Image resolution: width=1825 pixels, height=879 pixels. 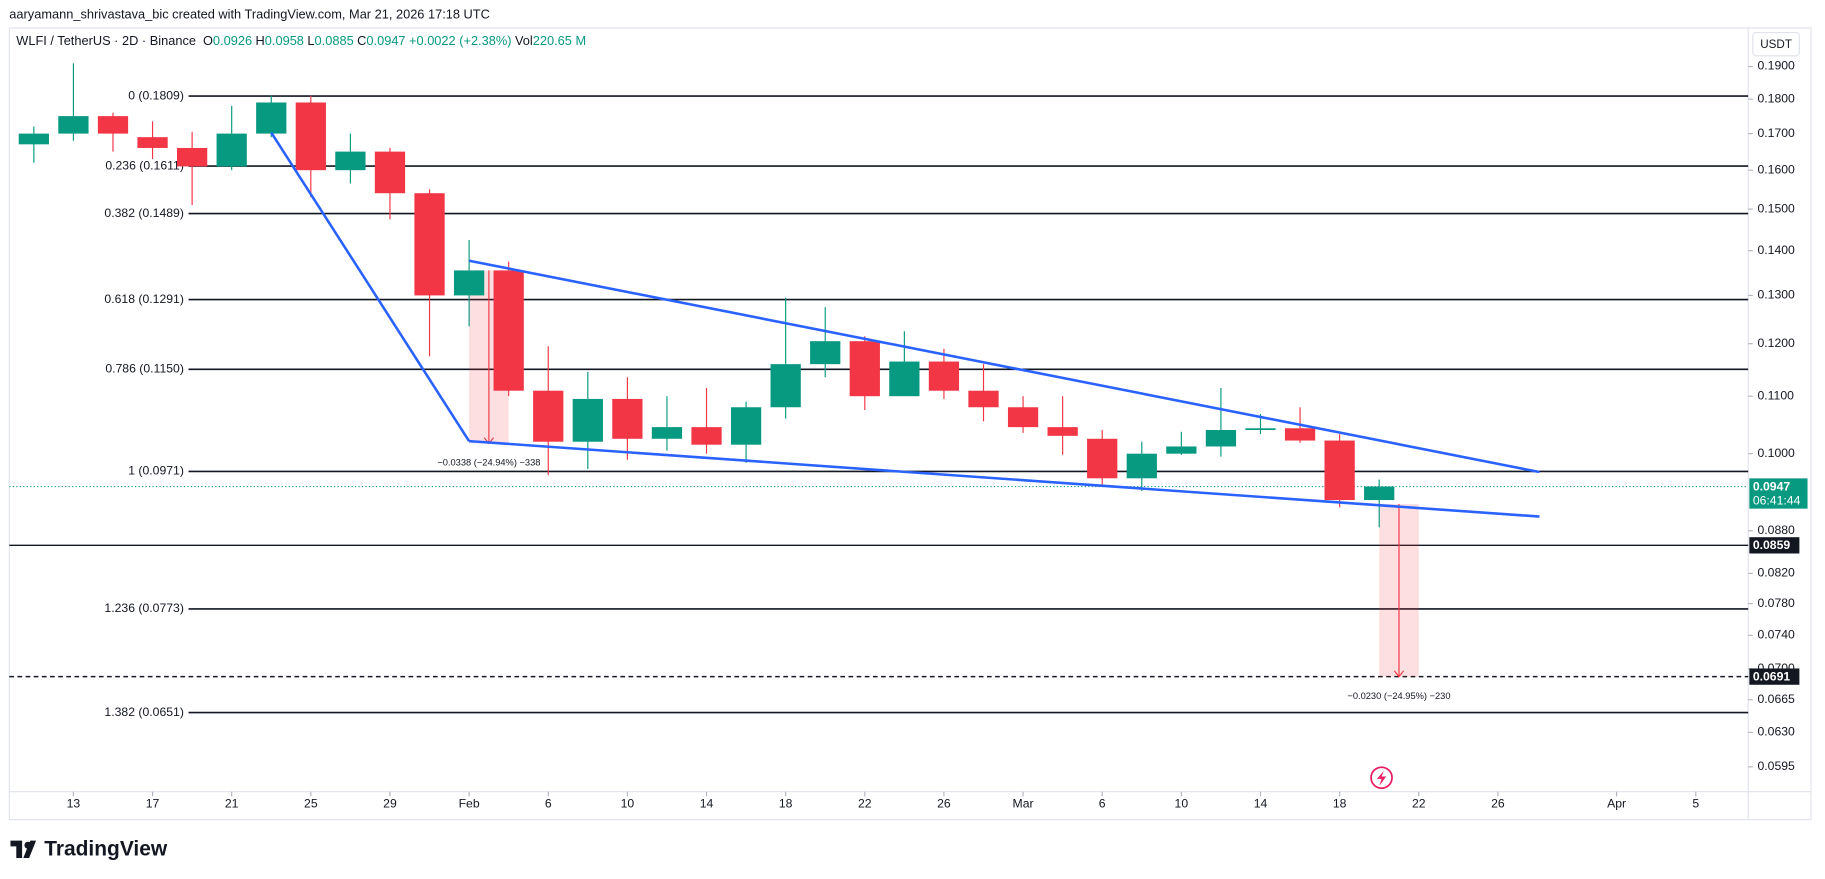 I want to click on fib-label: 0.786 (0.1150), so click(x=144, y=369).